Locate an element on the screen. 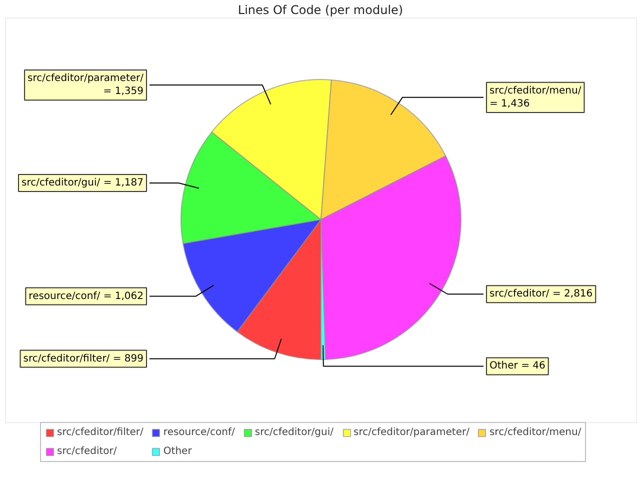 The width and height of the screenshot is (640, 480). legend-label: src/cfeditor/parameter/ is located at coordinates (412, 432).